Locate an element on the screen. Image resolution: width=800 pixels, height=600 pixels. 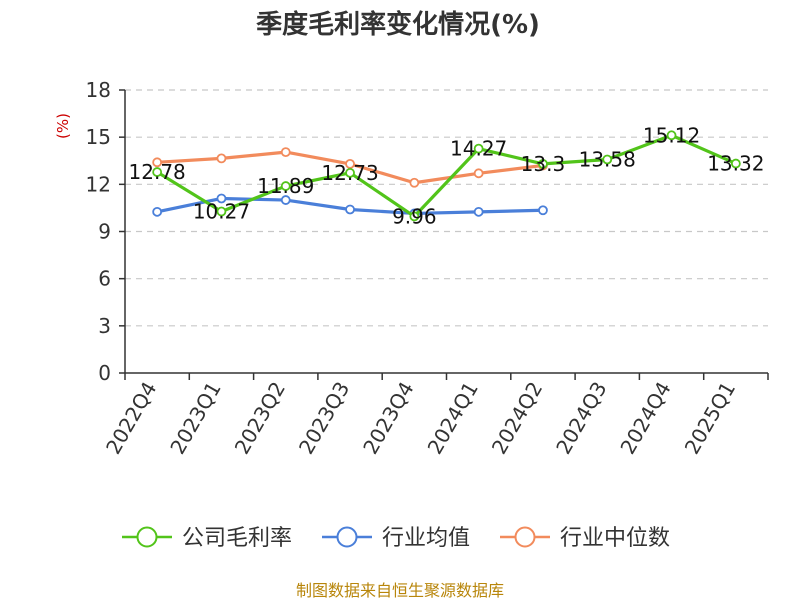
data-label: 13.3 is located at coordinates (543, 164).